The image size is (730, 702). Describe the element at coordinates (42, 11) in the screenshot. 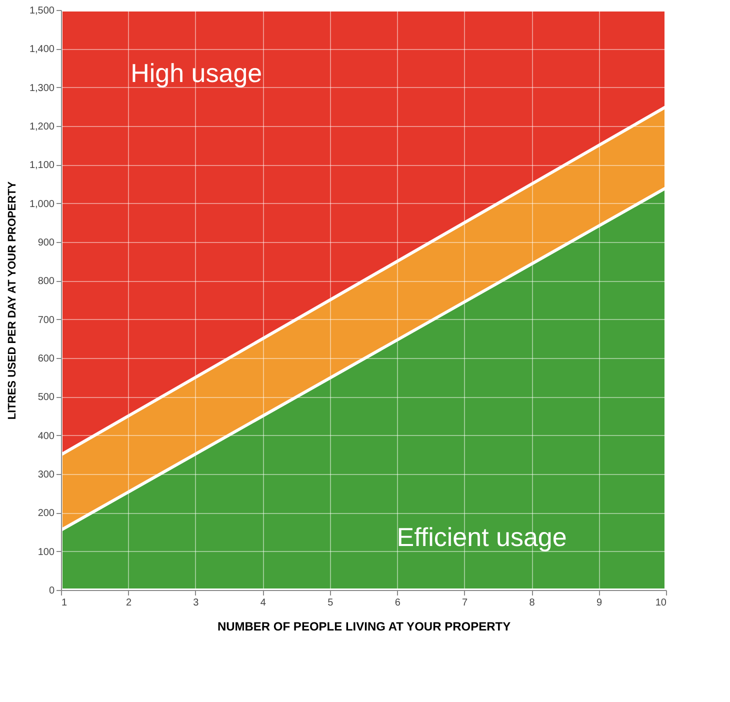

I see `y-tick-label: 1,500` at that location.